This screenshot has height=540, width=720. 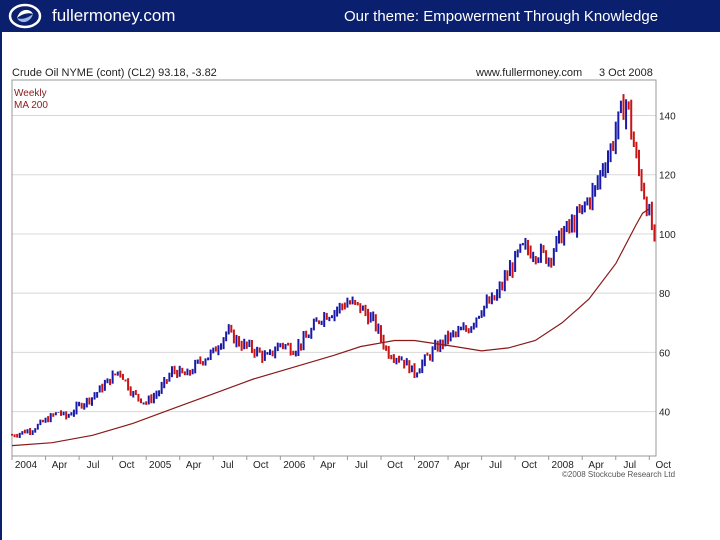 What do you see at coordinates (665, 294) in the screenshot?
I see `y-tick-label: 80` at bounding box center [665, 294].